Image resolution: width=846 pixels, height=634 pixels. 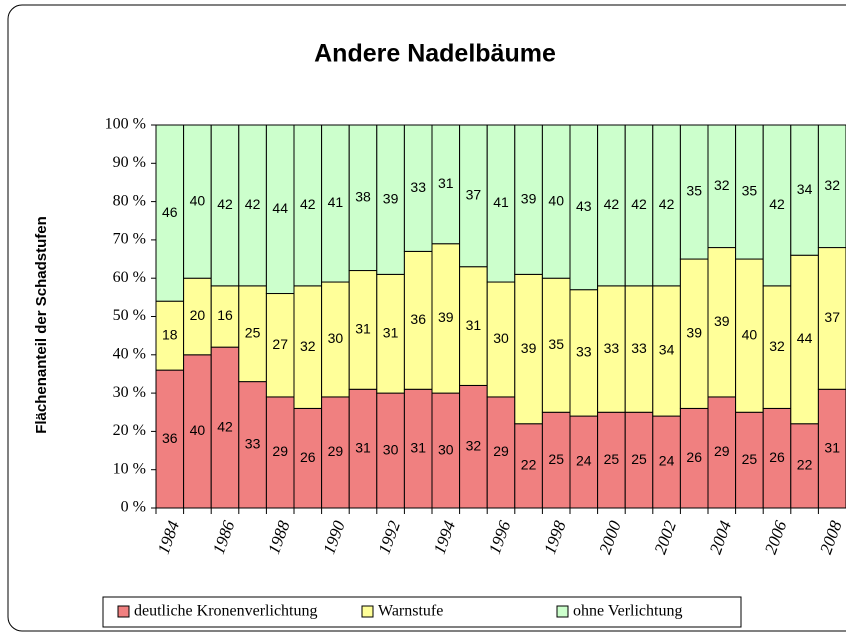 I want to click on data-label: 44, so click(x=805, y=338).